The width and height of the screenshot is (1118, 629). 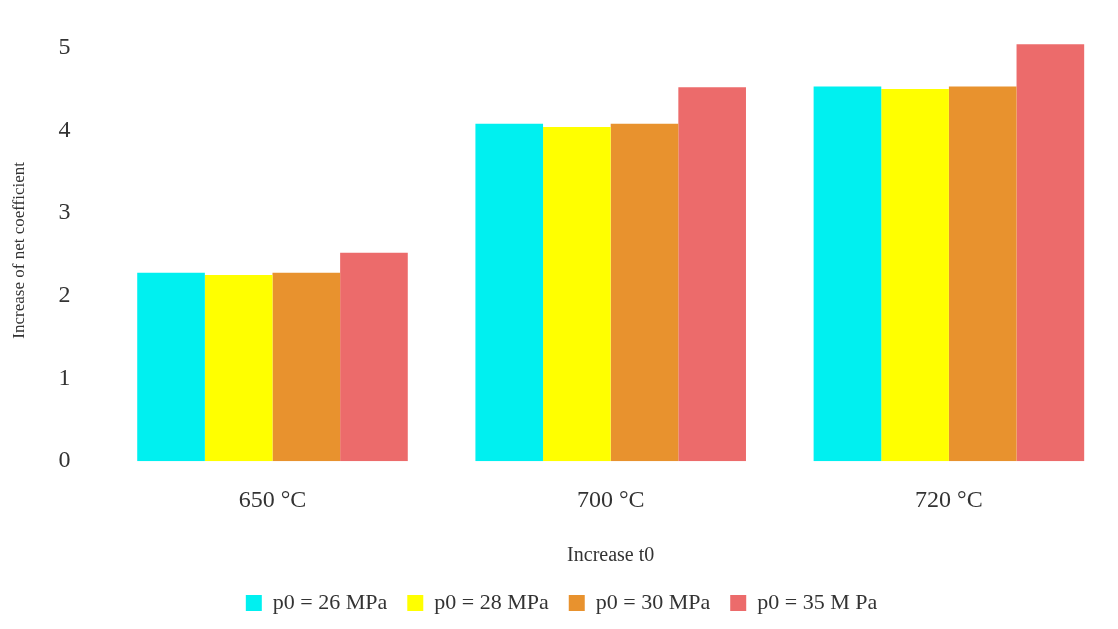 What do you see at coordinates (949, 498) in the screenshot?
I see `x-tick-label: 720 °C` at bounding box center [949, 498].